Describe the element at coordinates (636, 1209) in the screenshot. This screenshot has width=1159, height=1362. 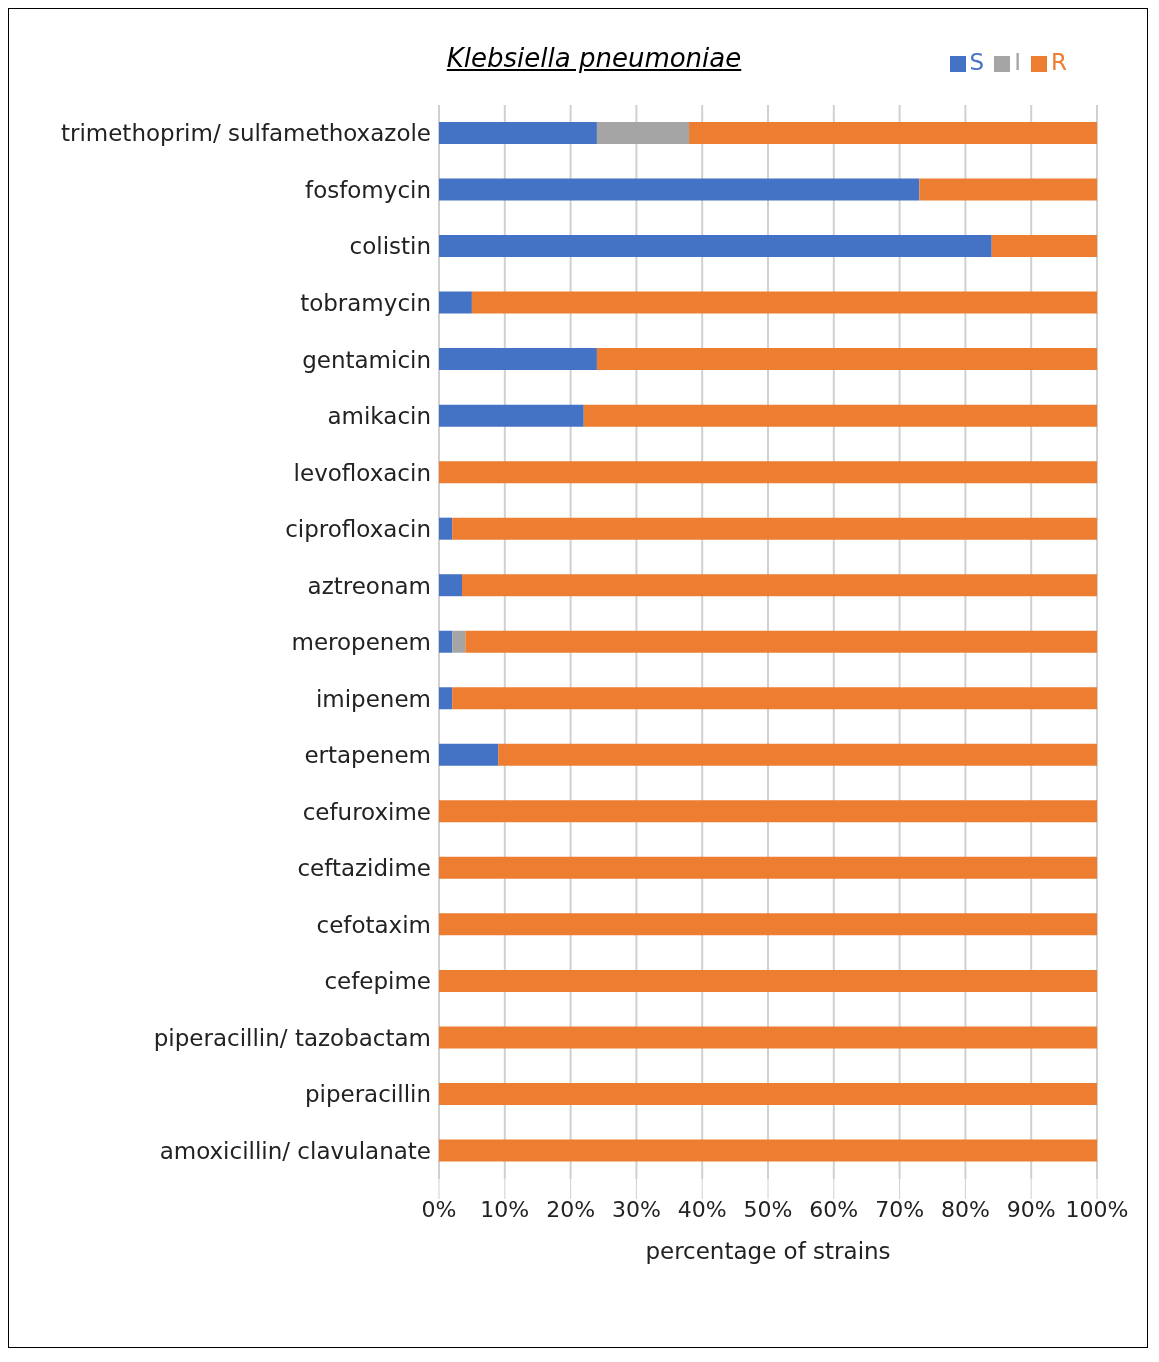
I see `x-tick-label: 30%` at that location.